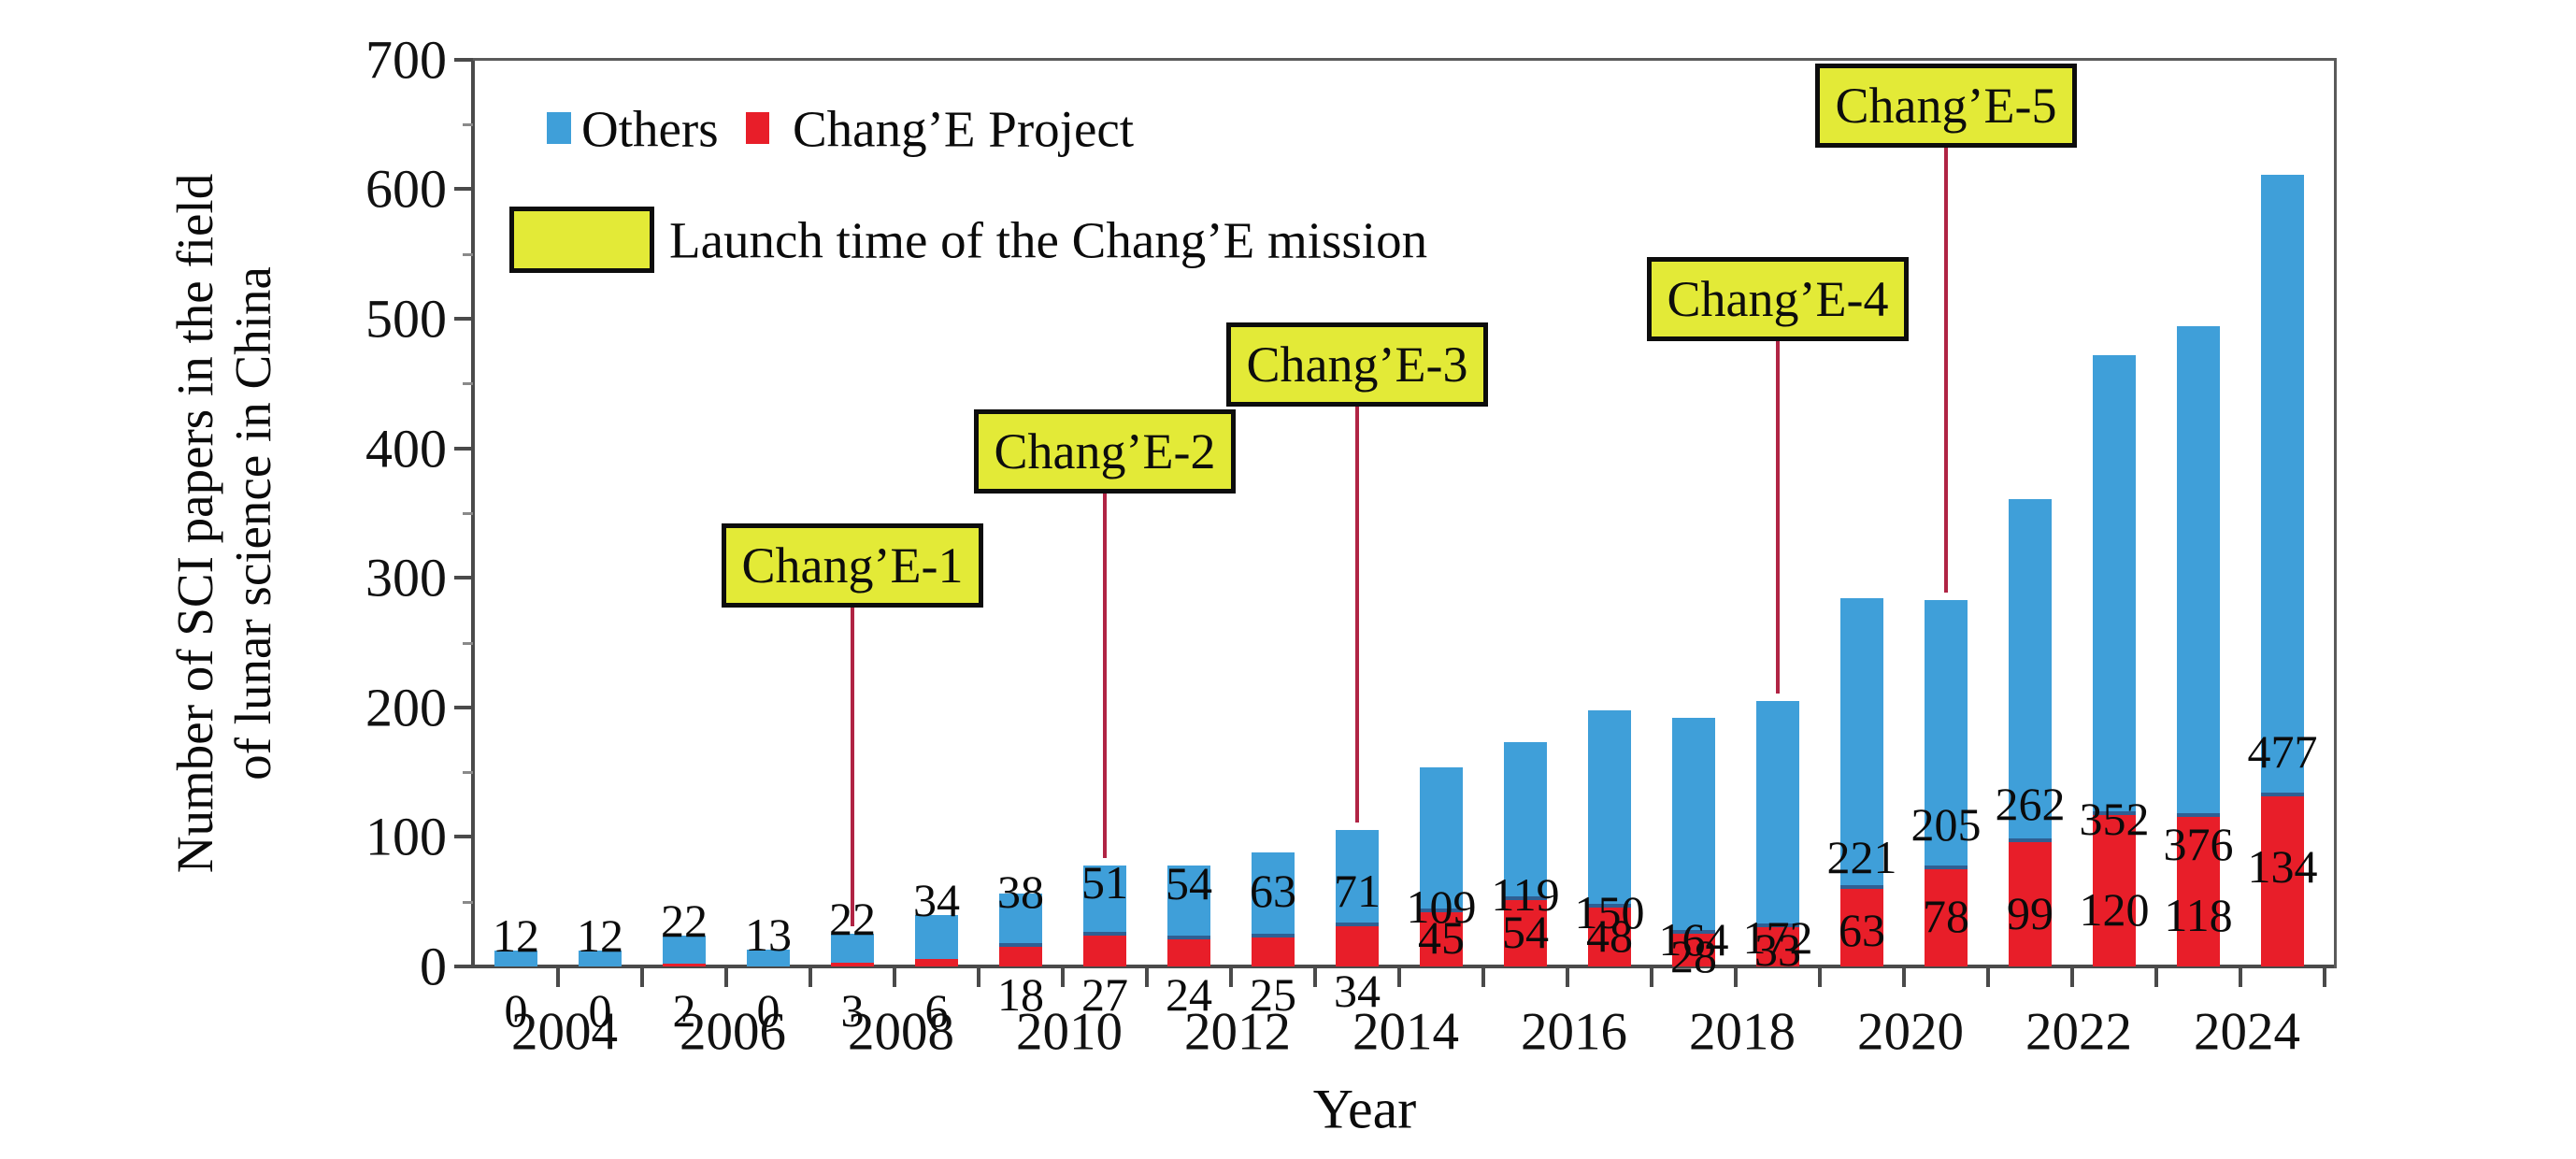 This screenshot has height=1159, width=2576. What do you see at coordinates (252, 523) in the screenshot?
I see `y-axis-title-line2: of lunar science in China` at bounding box center [252, 523].